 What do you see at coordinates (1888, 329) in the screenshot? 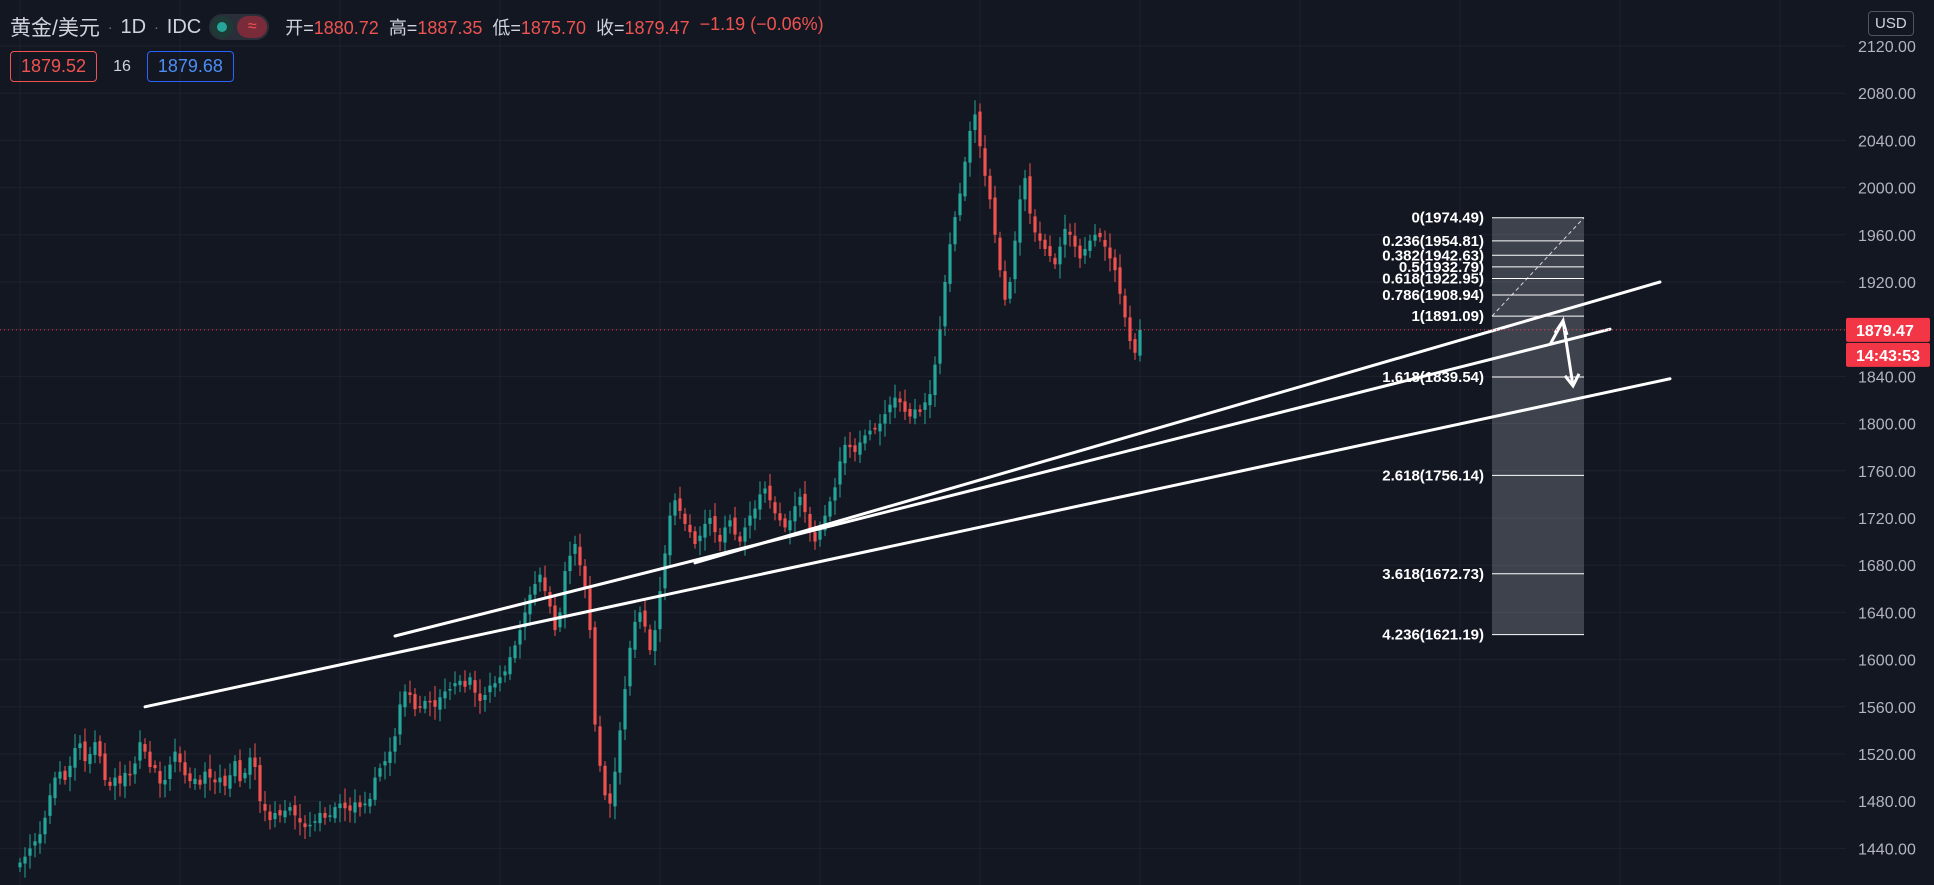
I see `last-price-tag` at bounding box center [1888, 329].